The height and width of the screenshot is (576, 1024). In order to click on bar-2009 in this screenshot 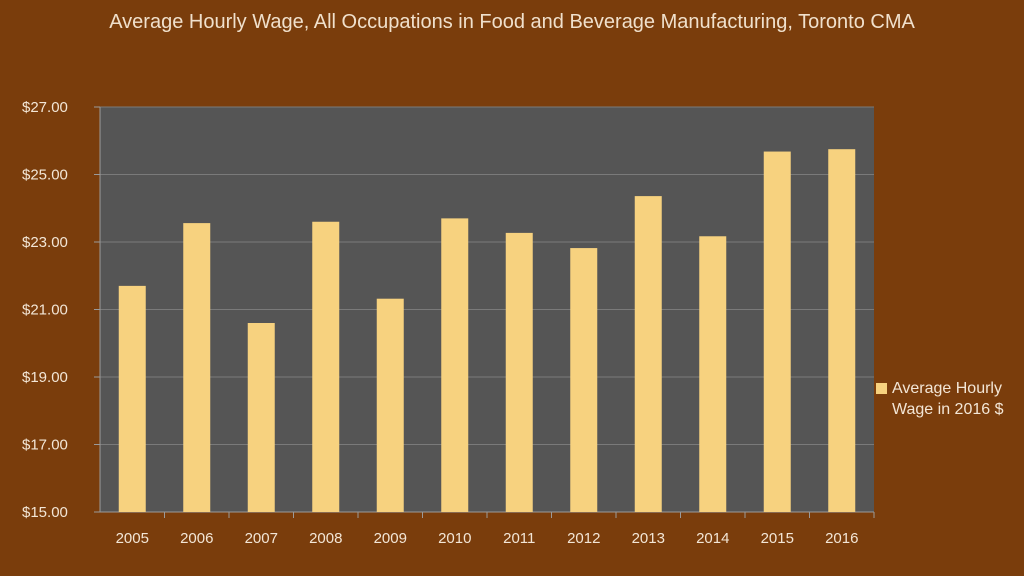, I will do `click(390, 405)`.